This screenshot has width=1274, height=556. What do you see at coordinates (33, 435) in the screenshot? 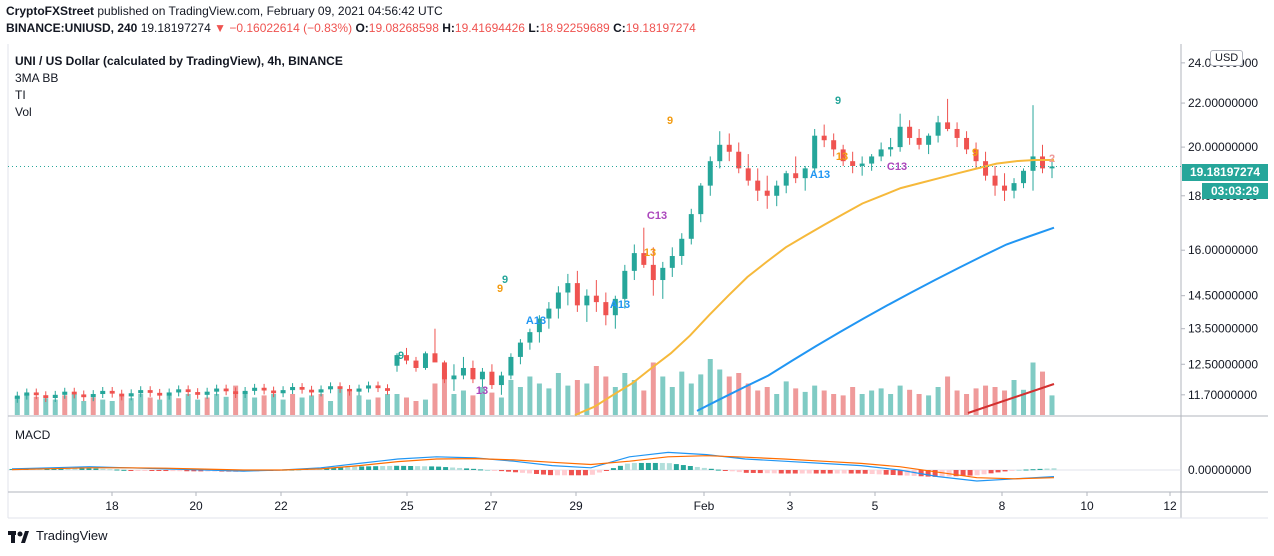
I see `macd-legend: MACD` at bounding box center [33, 435].